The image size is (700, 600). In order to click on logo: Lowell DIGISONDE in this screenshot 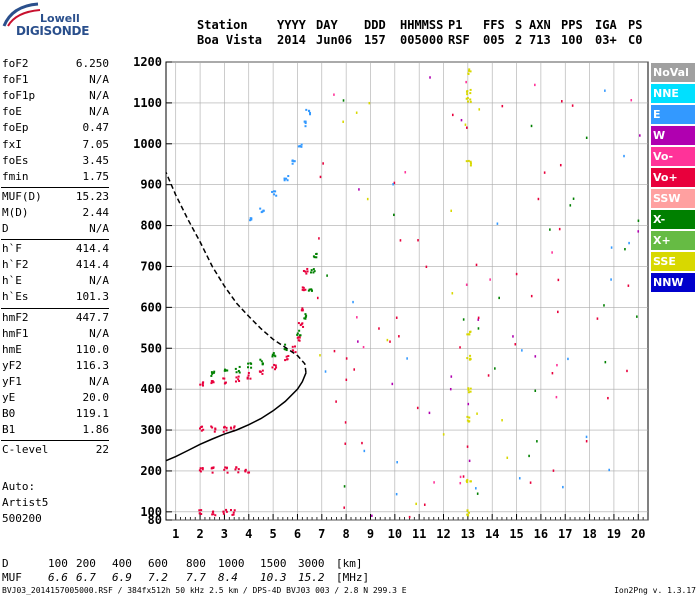, I will do `click(52, 22)`.